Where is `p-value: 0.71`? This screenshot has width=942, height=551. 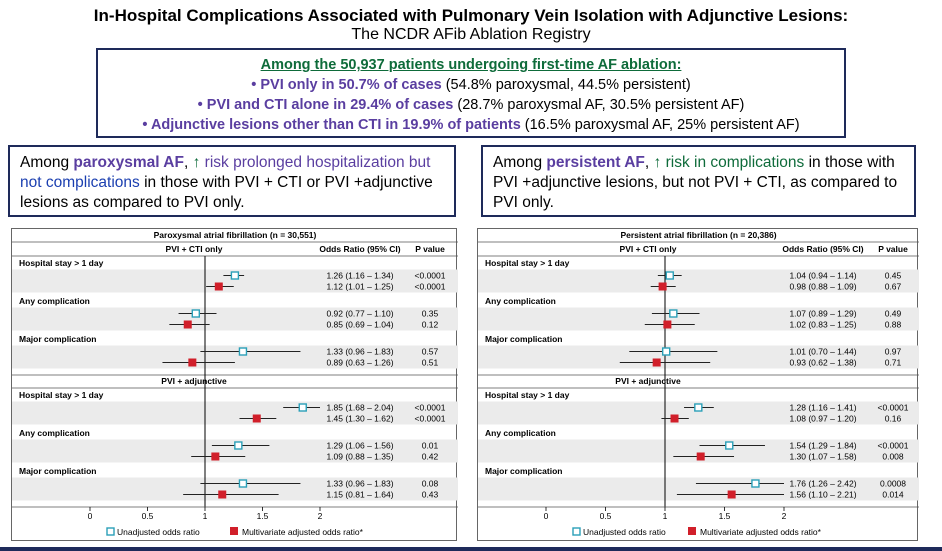
p-value: 0.71 is located at coordinates (893, 363).